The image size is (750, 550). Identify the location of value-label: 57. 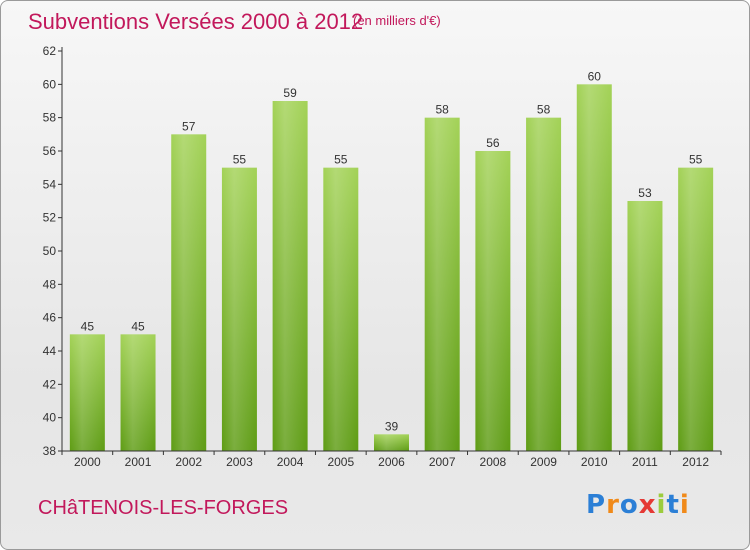
(189, 126).